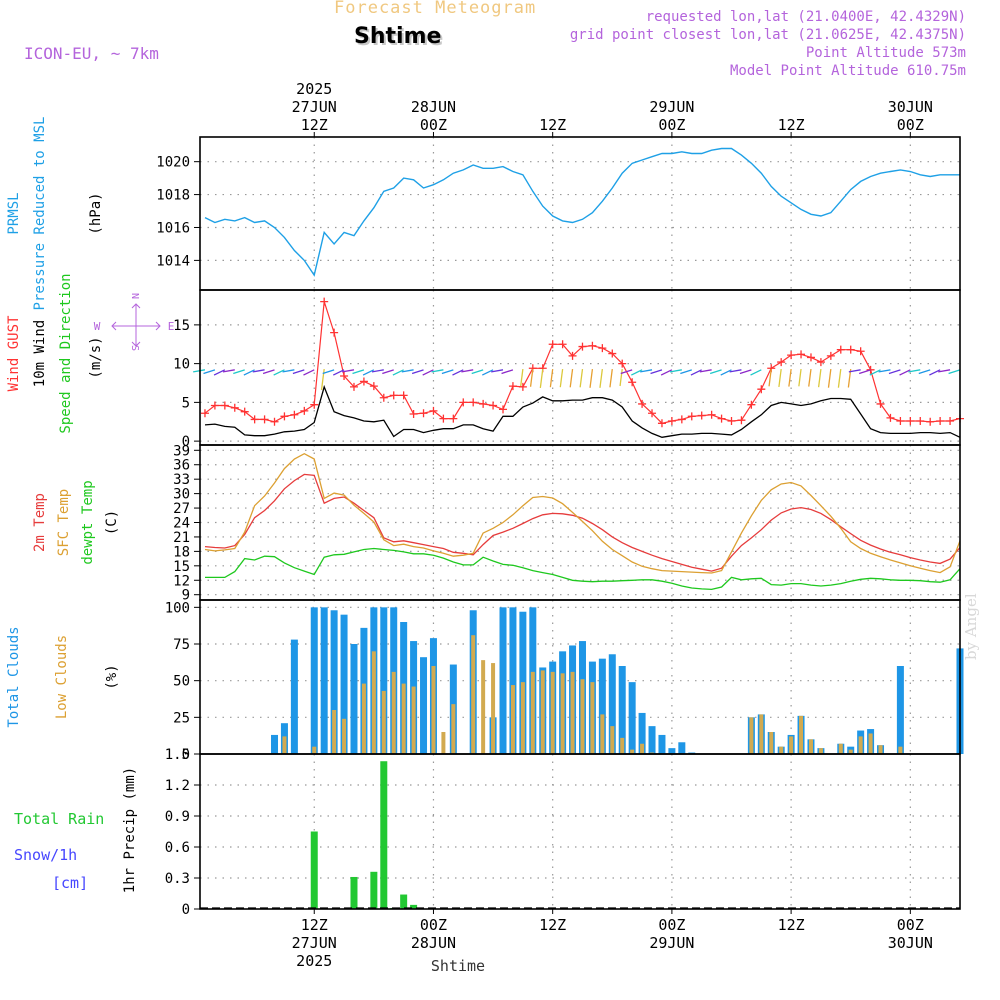 This screenshot has height=1000, width=1000. Describe the element at coordinates (181, 718) in the screenshot. I see `y-tick-label: 25` at that location.